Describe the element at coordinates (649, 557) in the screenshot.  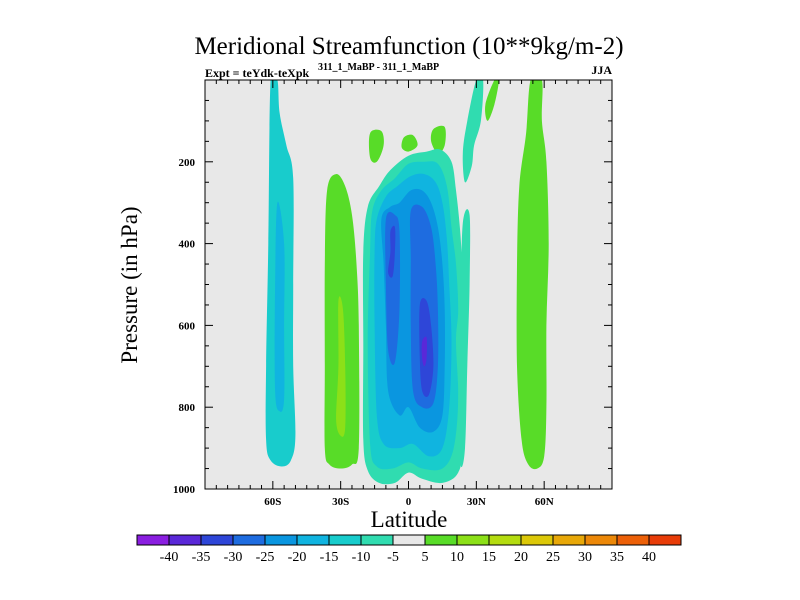
I see `colorbar-label: 40` at that location.